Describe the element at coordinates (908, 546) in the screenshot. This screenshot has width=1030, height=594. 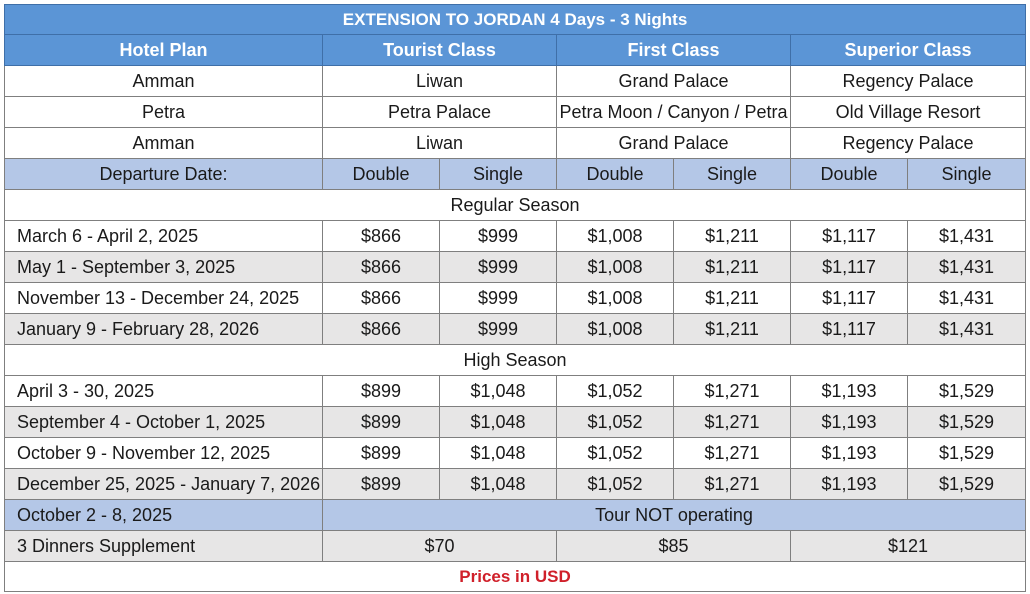
I see `dinners-price-superior: $121` at that location.